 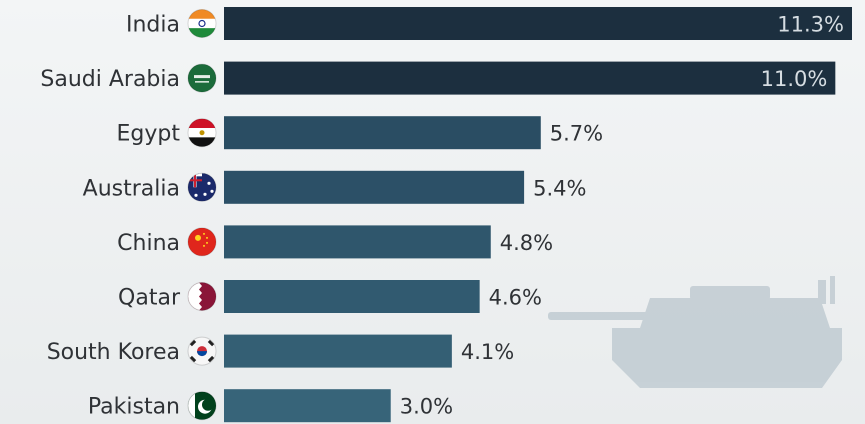 What do you see at coordinates (113, 352) in the screenshot?
I see `category-label: South Korea` at bounding box center [113, 352].